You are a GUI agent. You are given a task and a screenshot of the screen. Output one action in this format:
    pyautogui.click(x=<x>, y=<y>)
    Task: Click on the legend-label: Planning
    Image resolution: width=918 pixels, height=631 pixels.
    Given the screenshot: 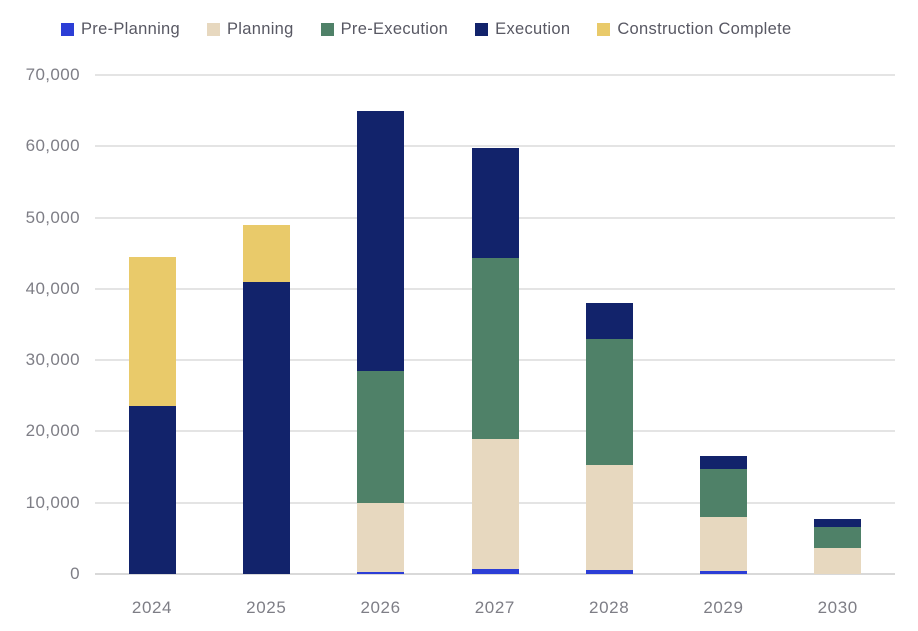 What is the action you would take?
    pyautogui.click(x=260, y=29)
    